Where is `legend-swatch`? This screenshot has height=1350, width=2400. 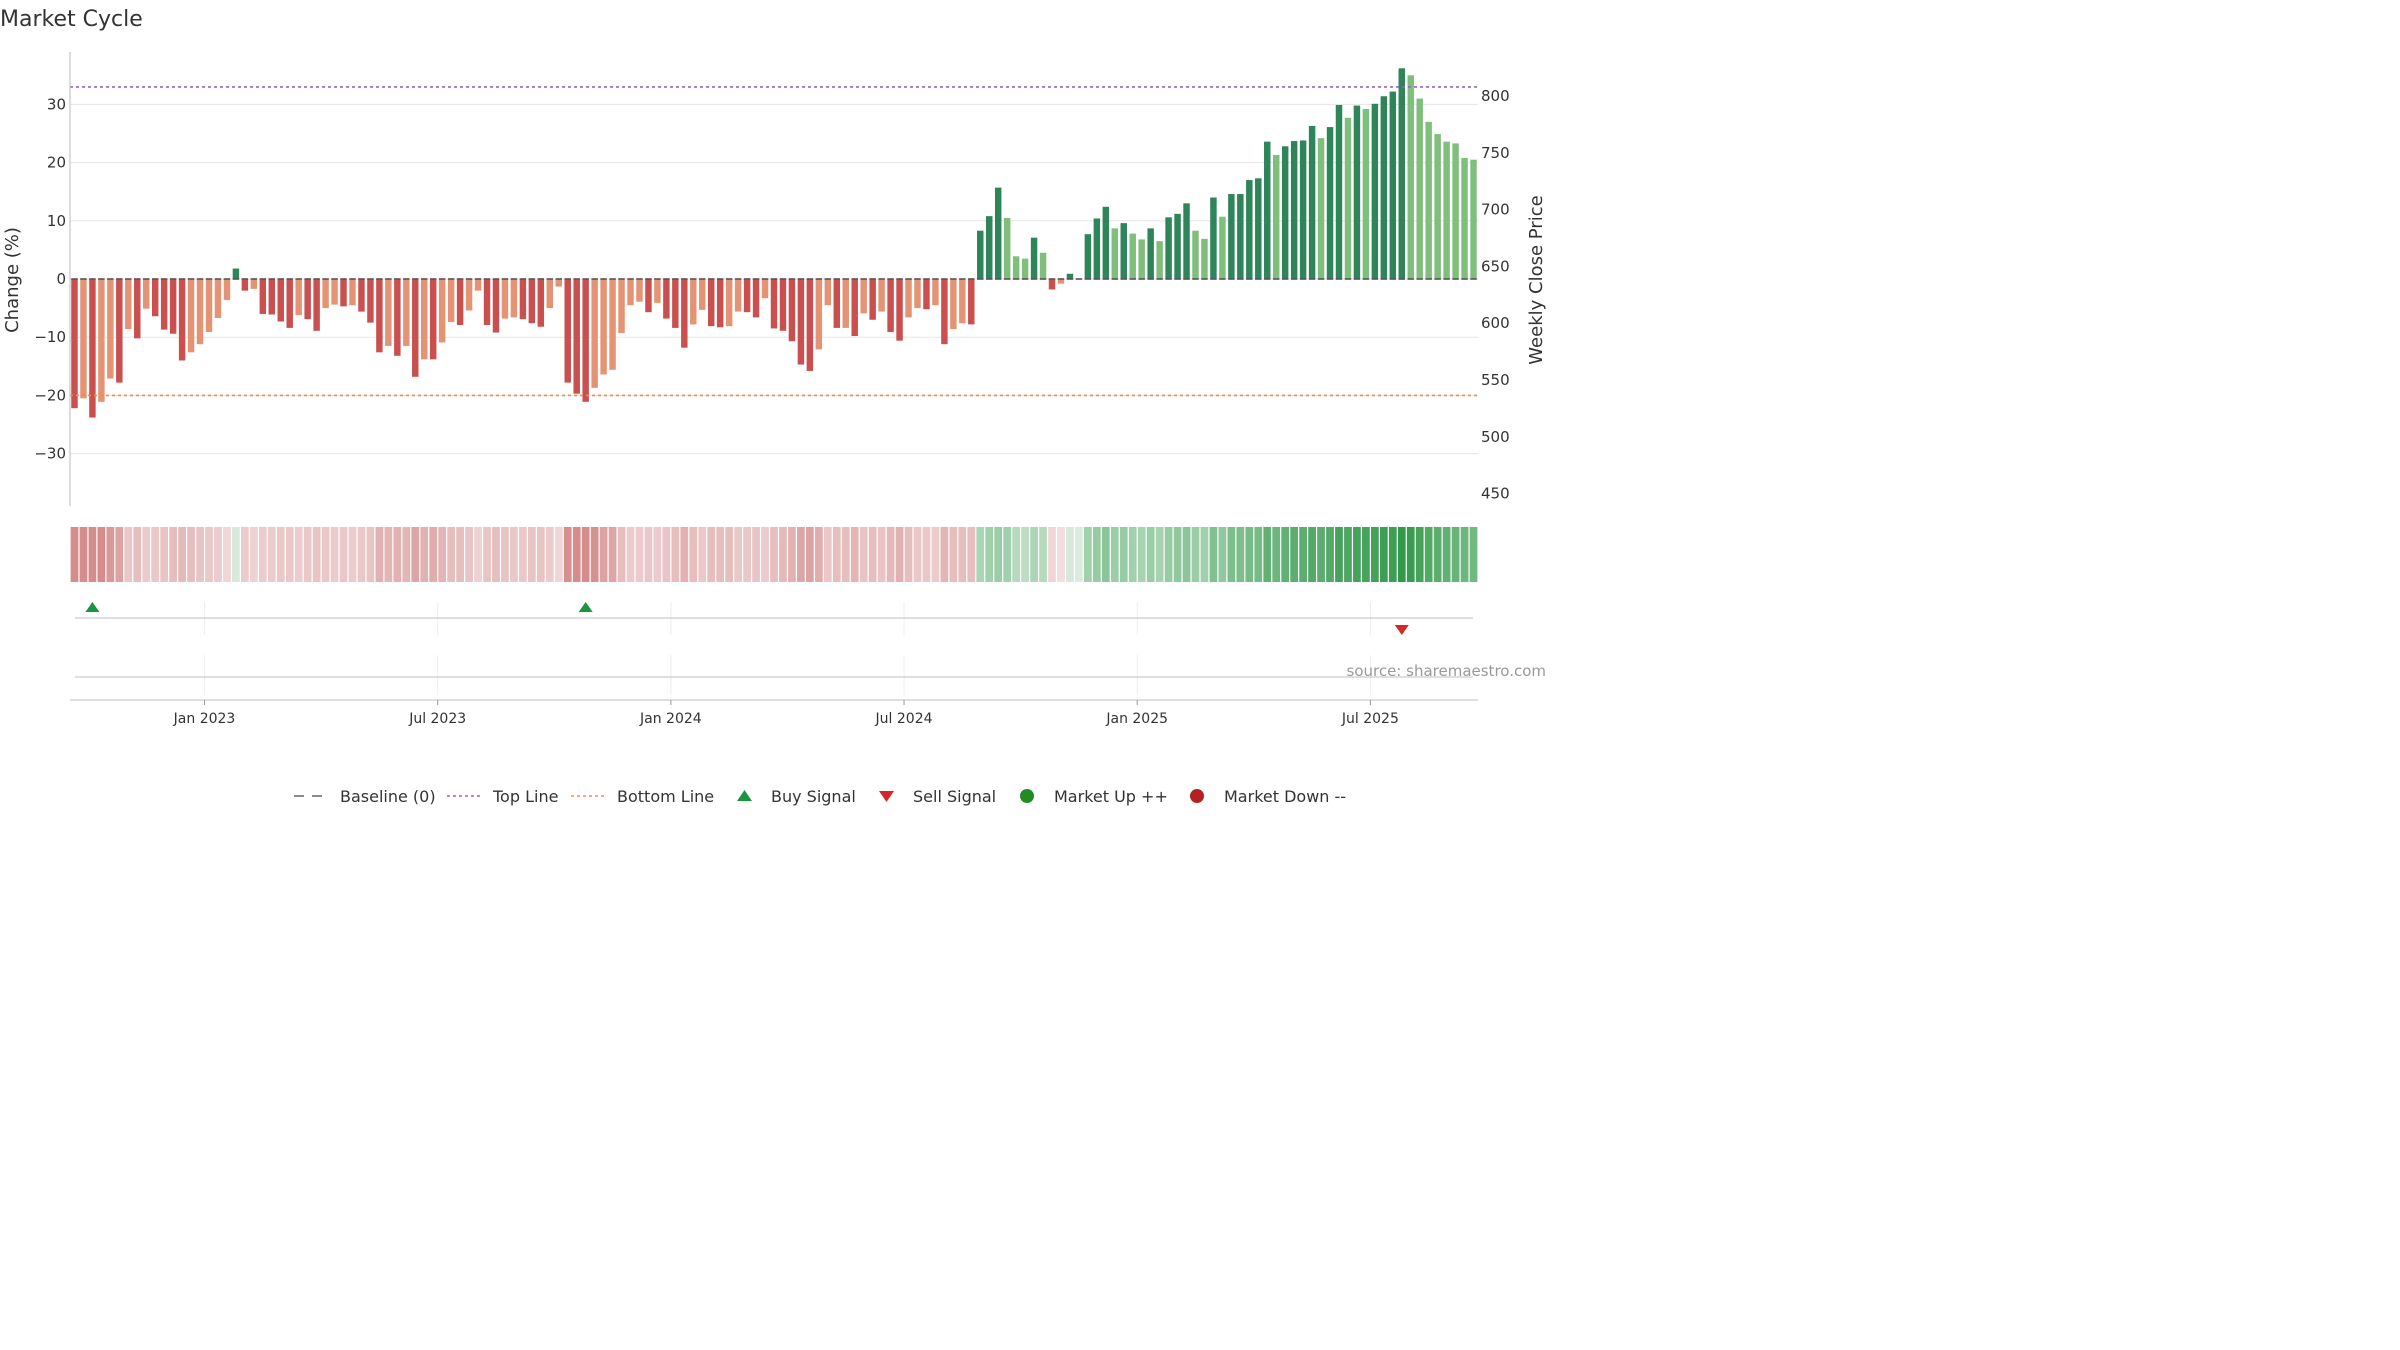 legend-swatch is located at coordinates (1197, 796).